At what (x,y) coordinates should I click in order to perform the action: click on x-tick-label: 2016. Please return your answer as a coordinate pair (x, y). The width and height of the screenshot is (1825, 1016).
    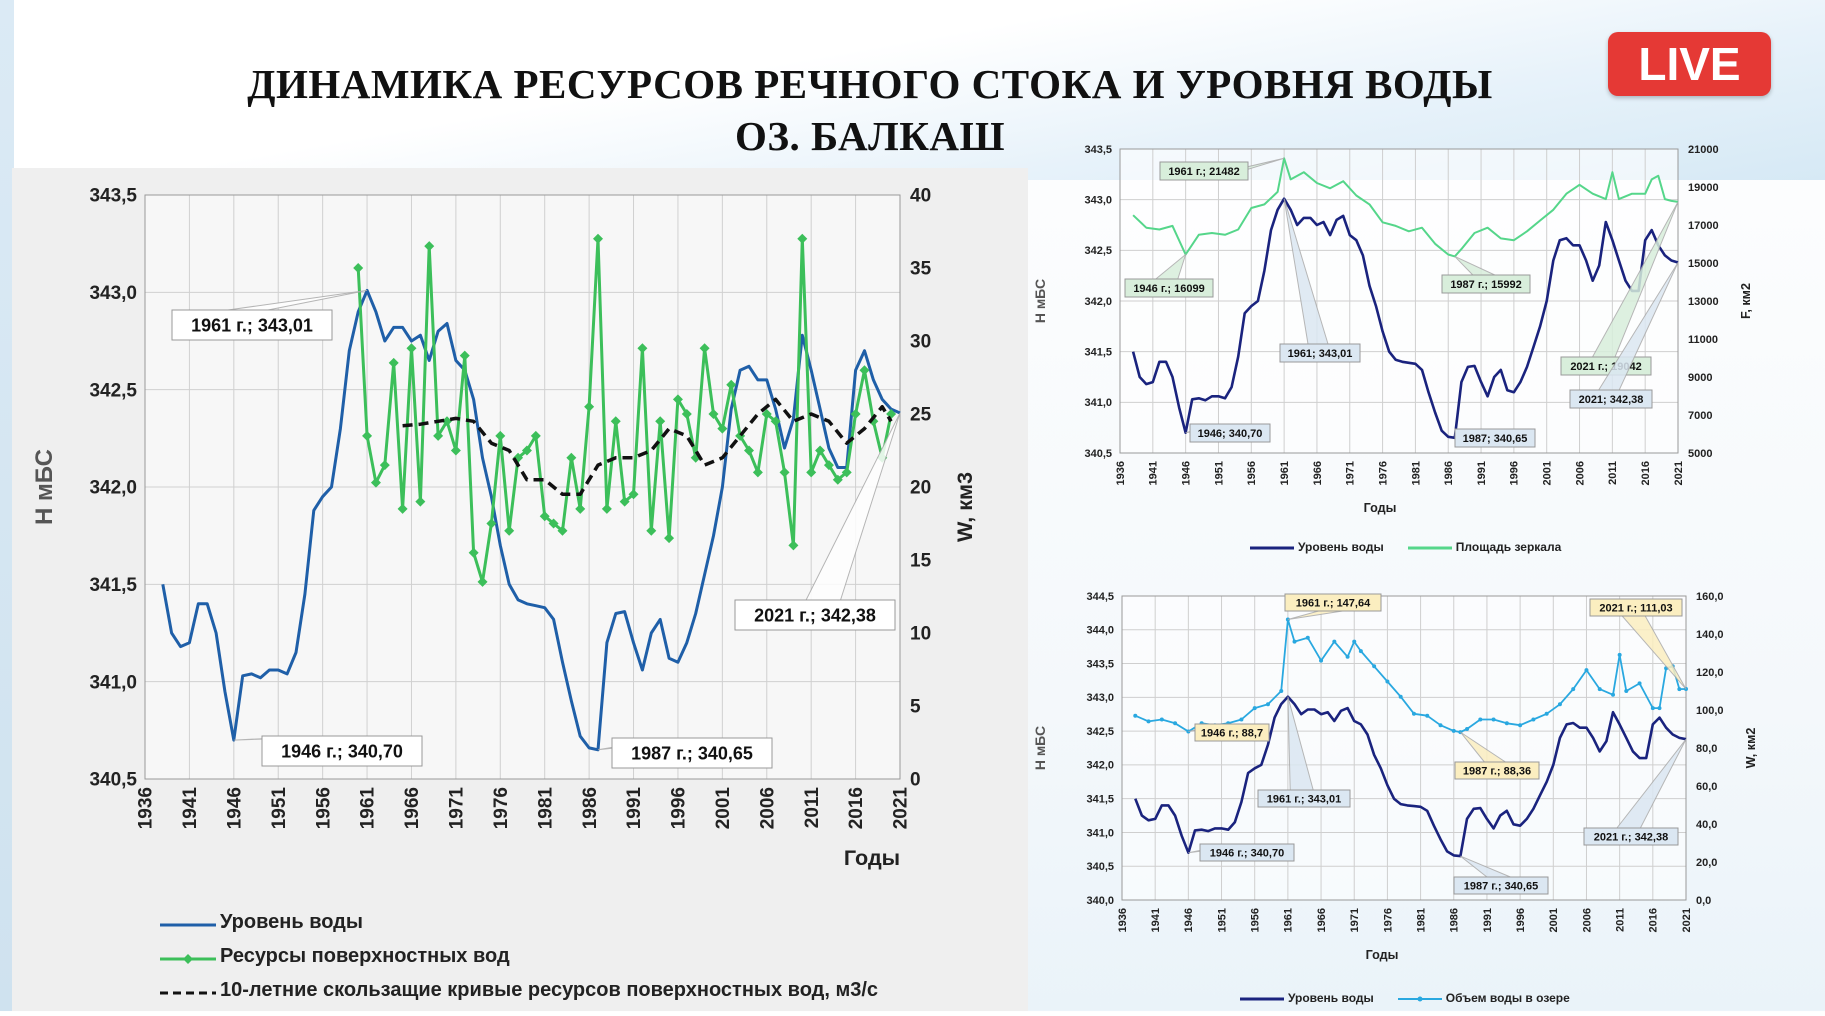
    Looking at the image, I should click on (1654, 920).